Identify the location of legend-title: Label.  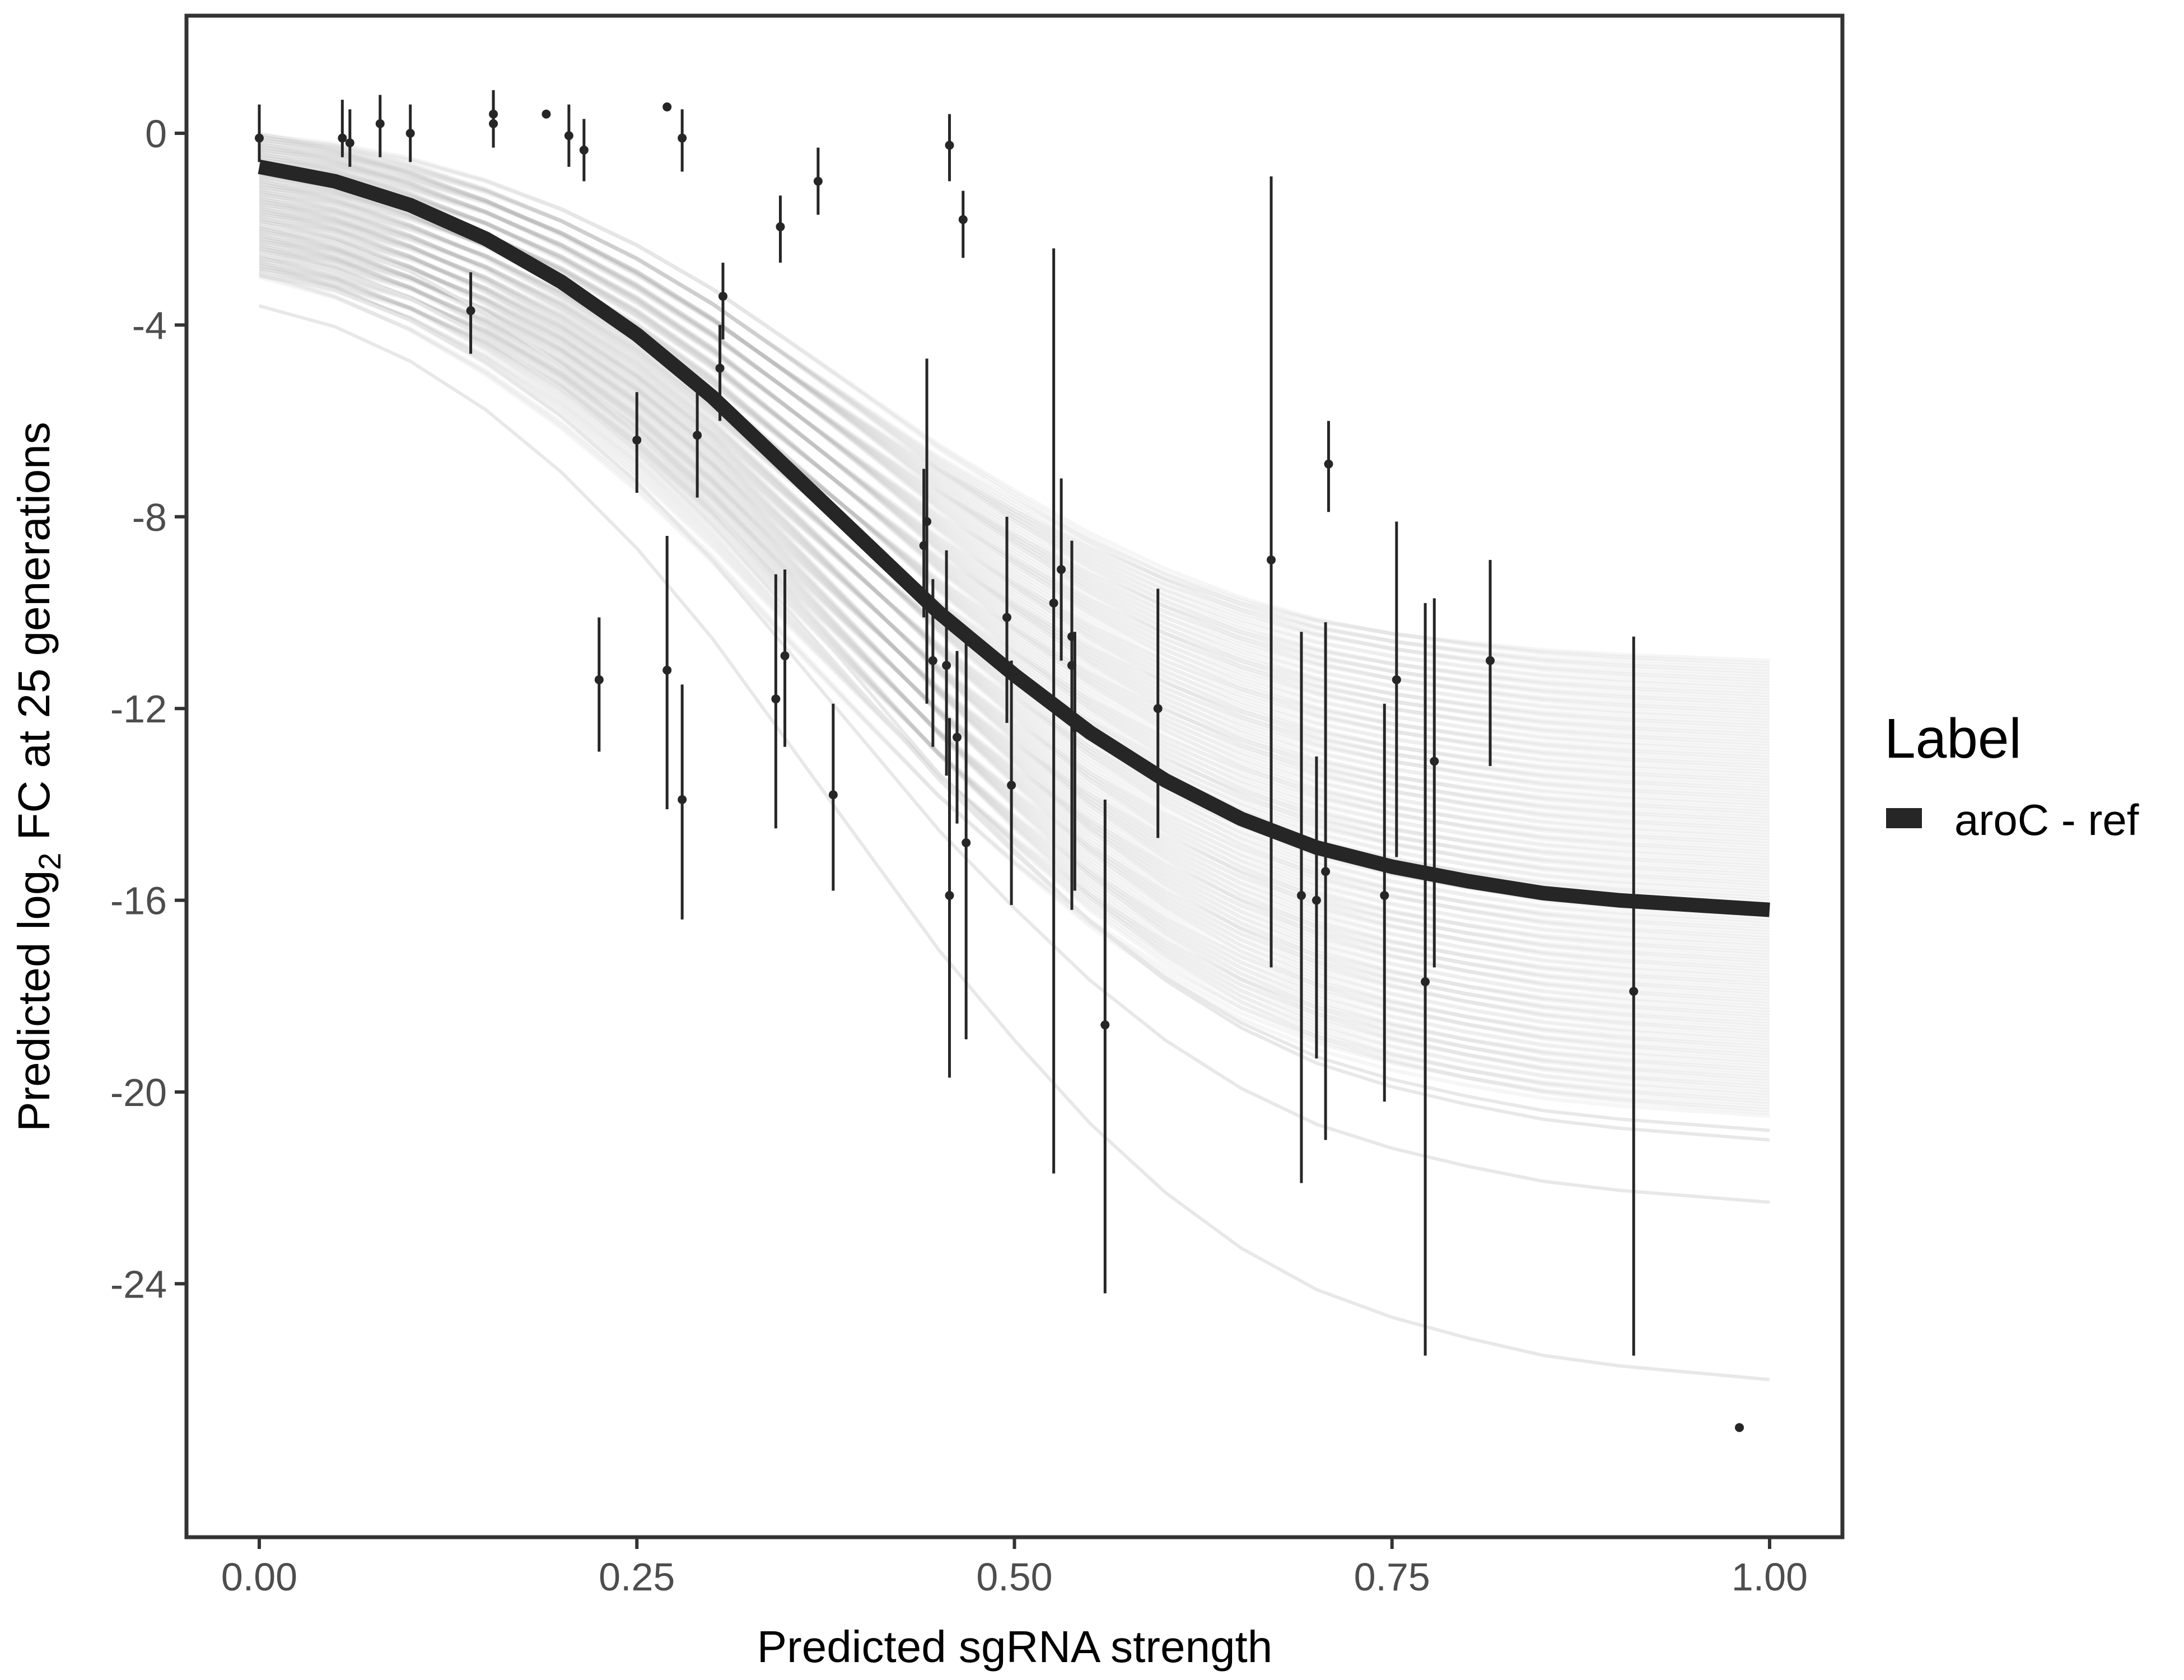
(1953, 739).